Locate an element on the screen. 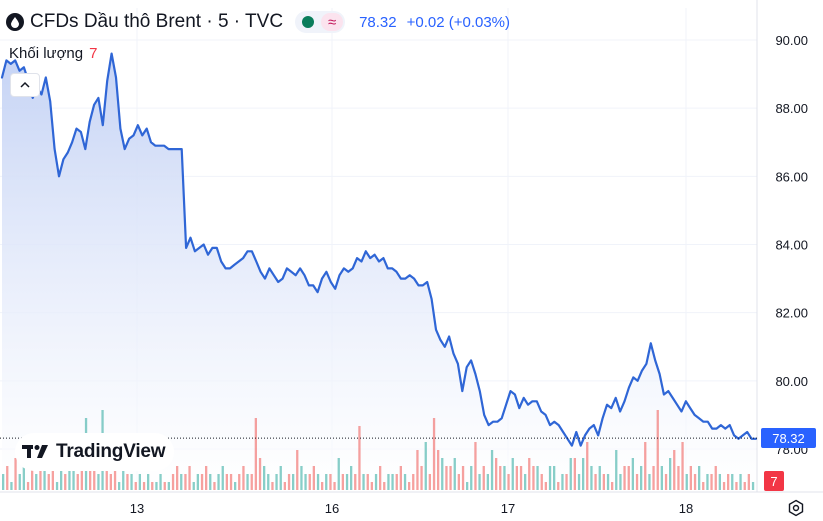 Image resolution: width=823 pixels, height=521 pixels. logo-text: TradingView is located at coordinates (111, 451).